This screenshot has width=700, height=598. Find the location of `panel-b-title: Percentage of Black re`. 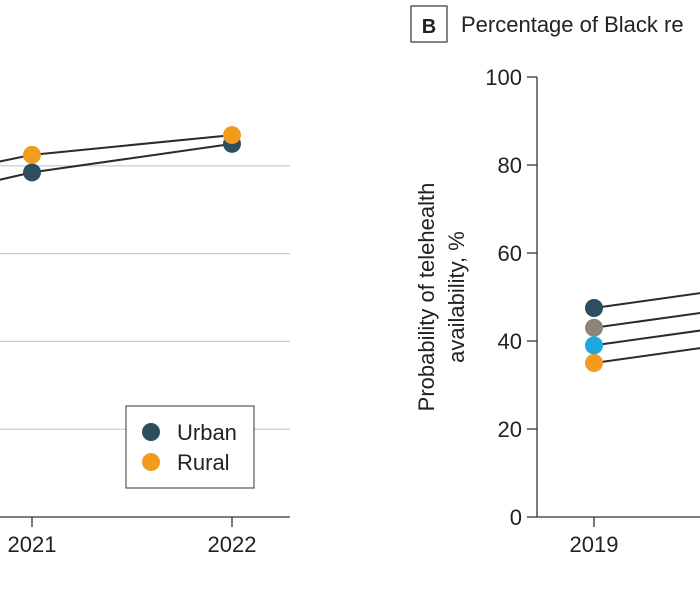

panel-b-title: Percentage of Black re is located at coordinates (572, 24).